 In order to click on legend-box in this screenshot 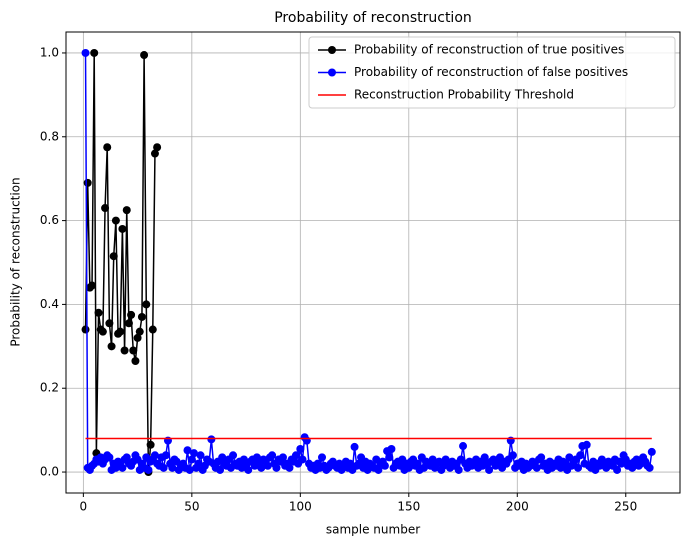, I will do `click(492, 72)`.